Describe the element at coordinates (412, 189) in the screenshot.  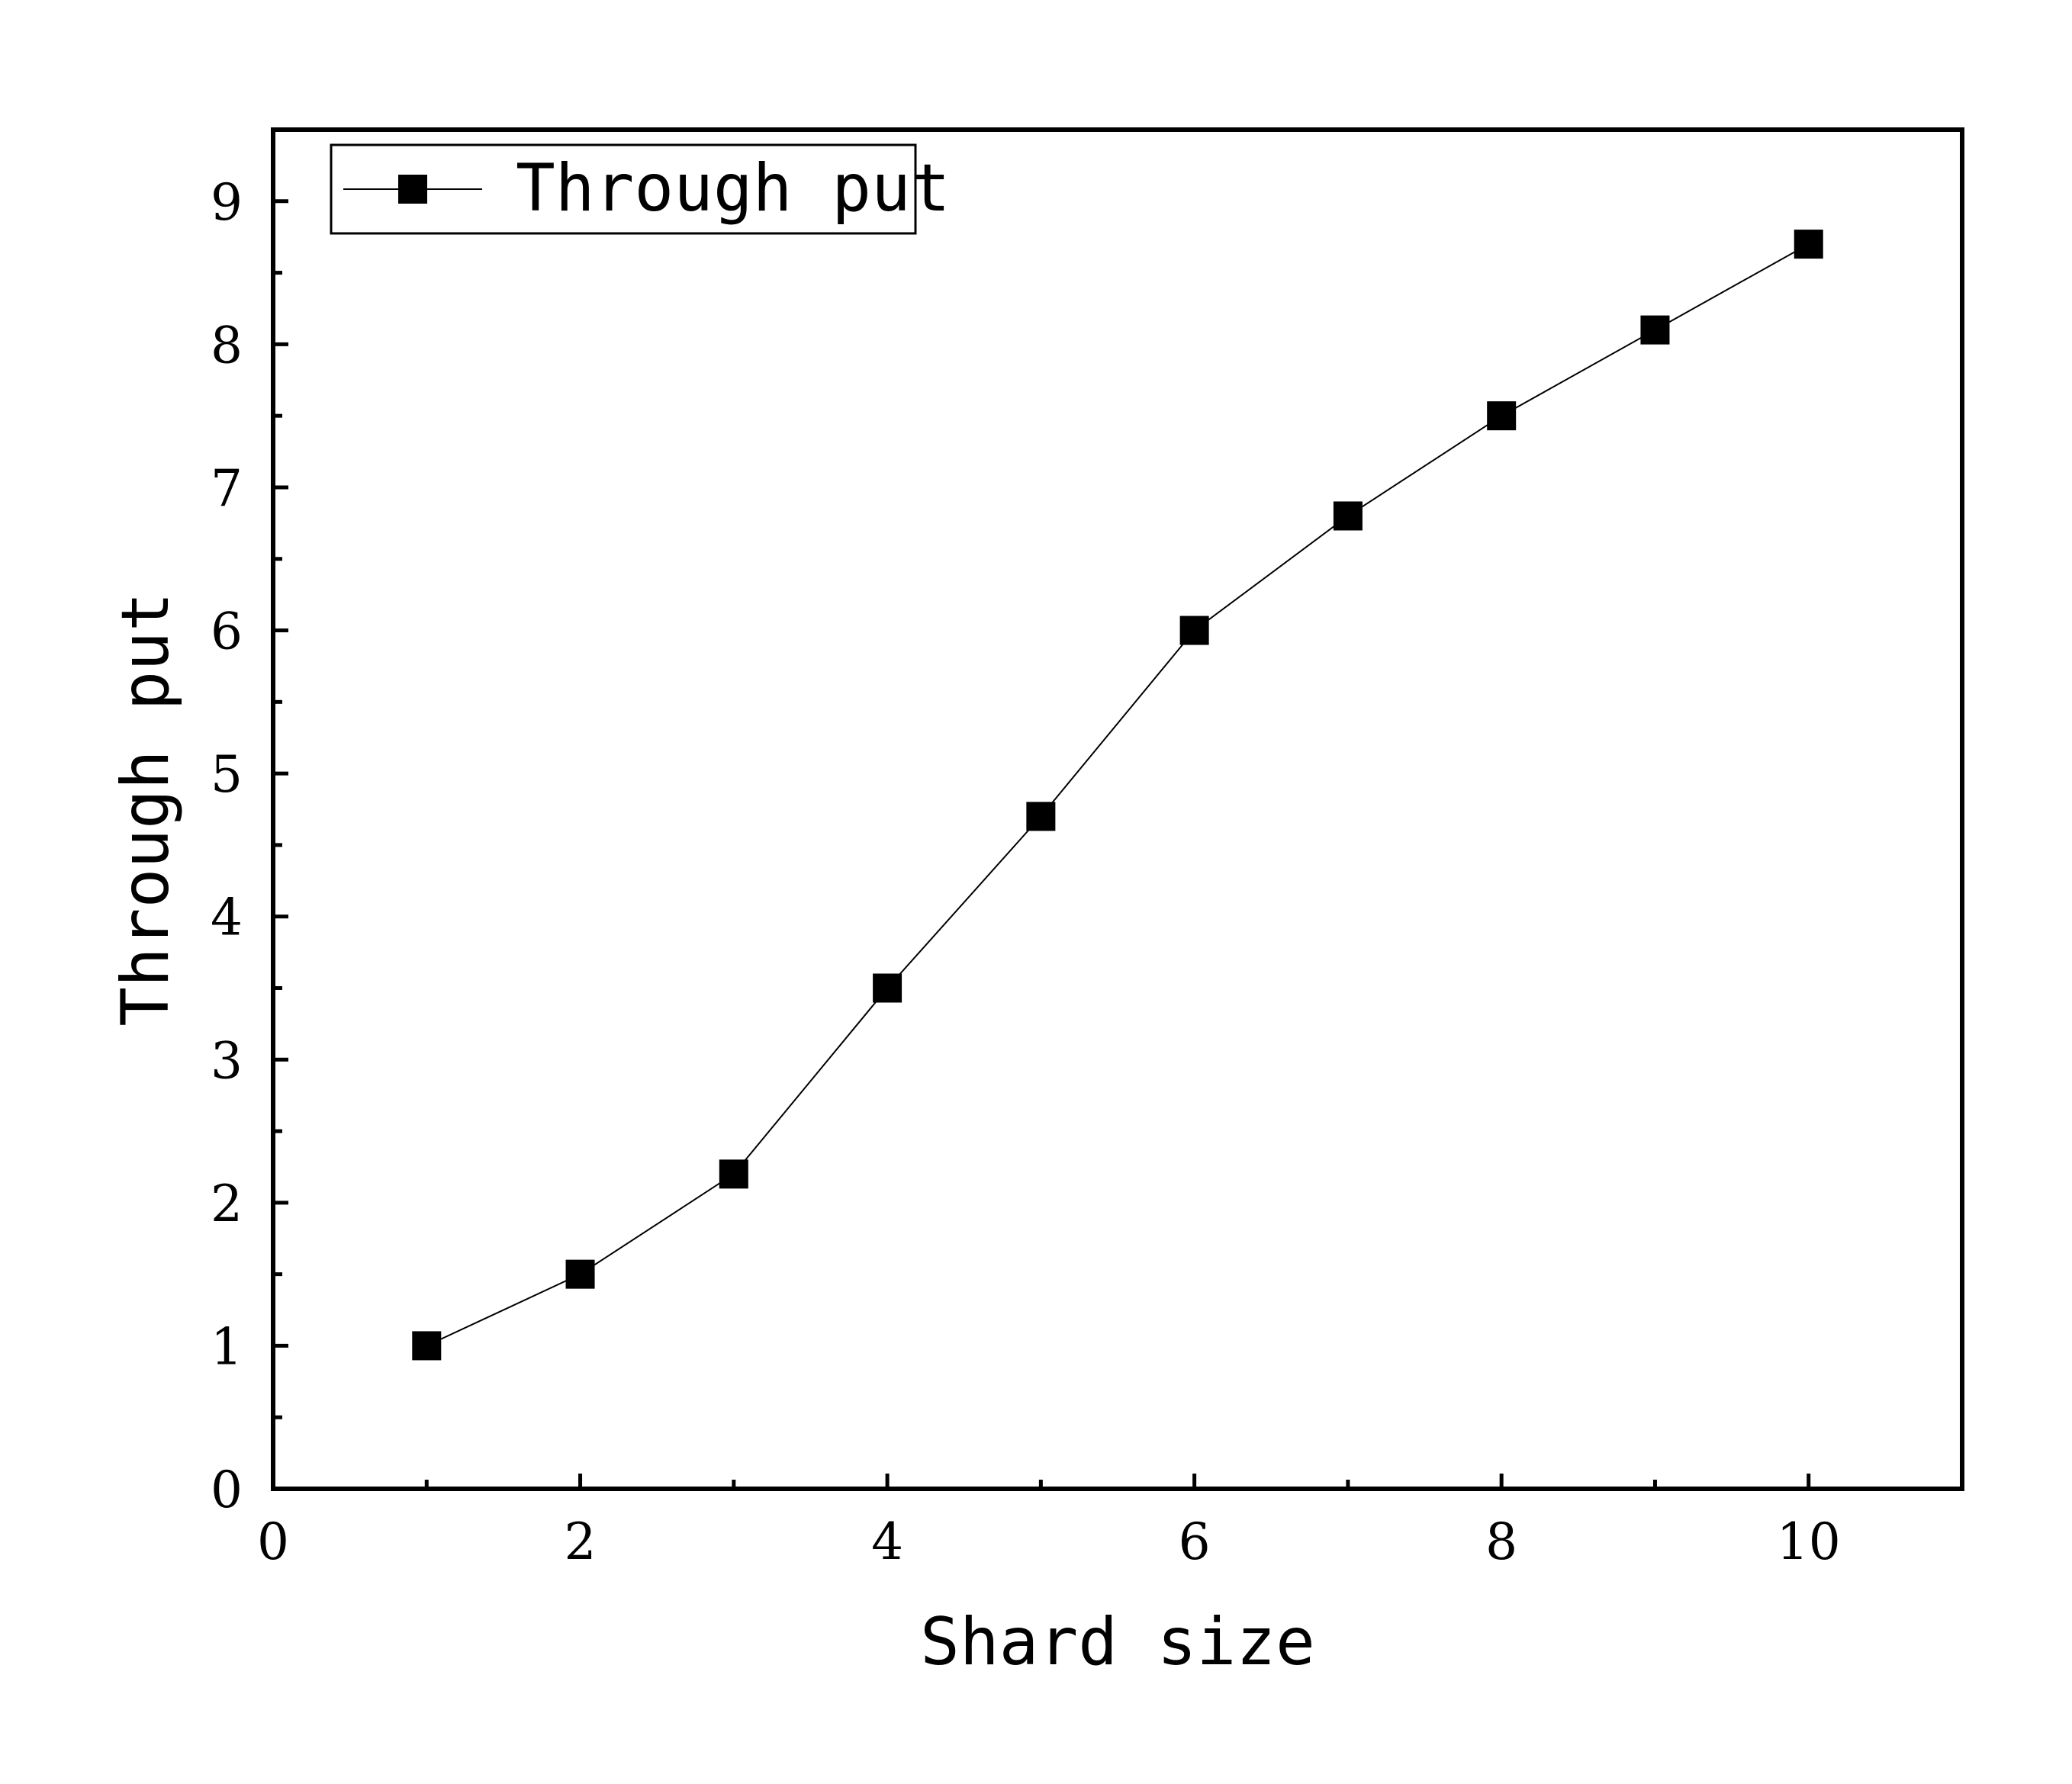
I see `legend-marker-swatch` at that location.